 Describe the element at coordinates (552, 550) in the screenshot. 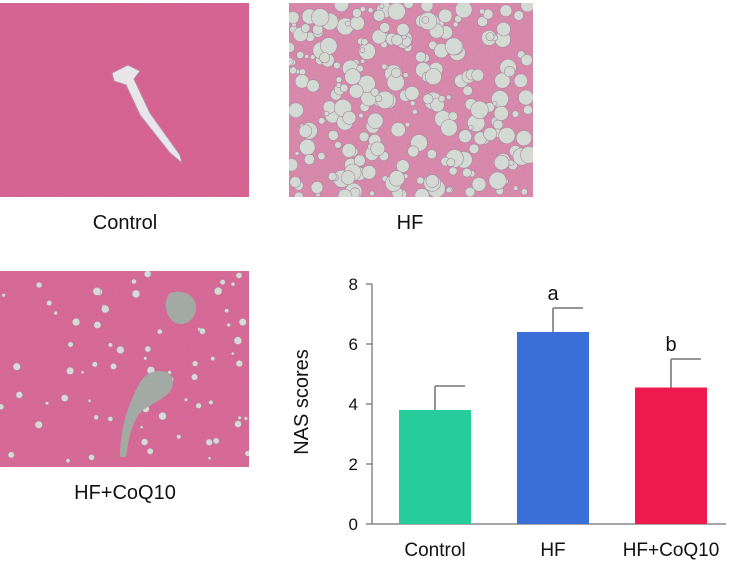

I see `x-tick-label: HF` at that location.